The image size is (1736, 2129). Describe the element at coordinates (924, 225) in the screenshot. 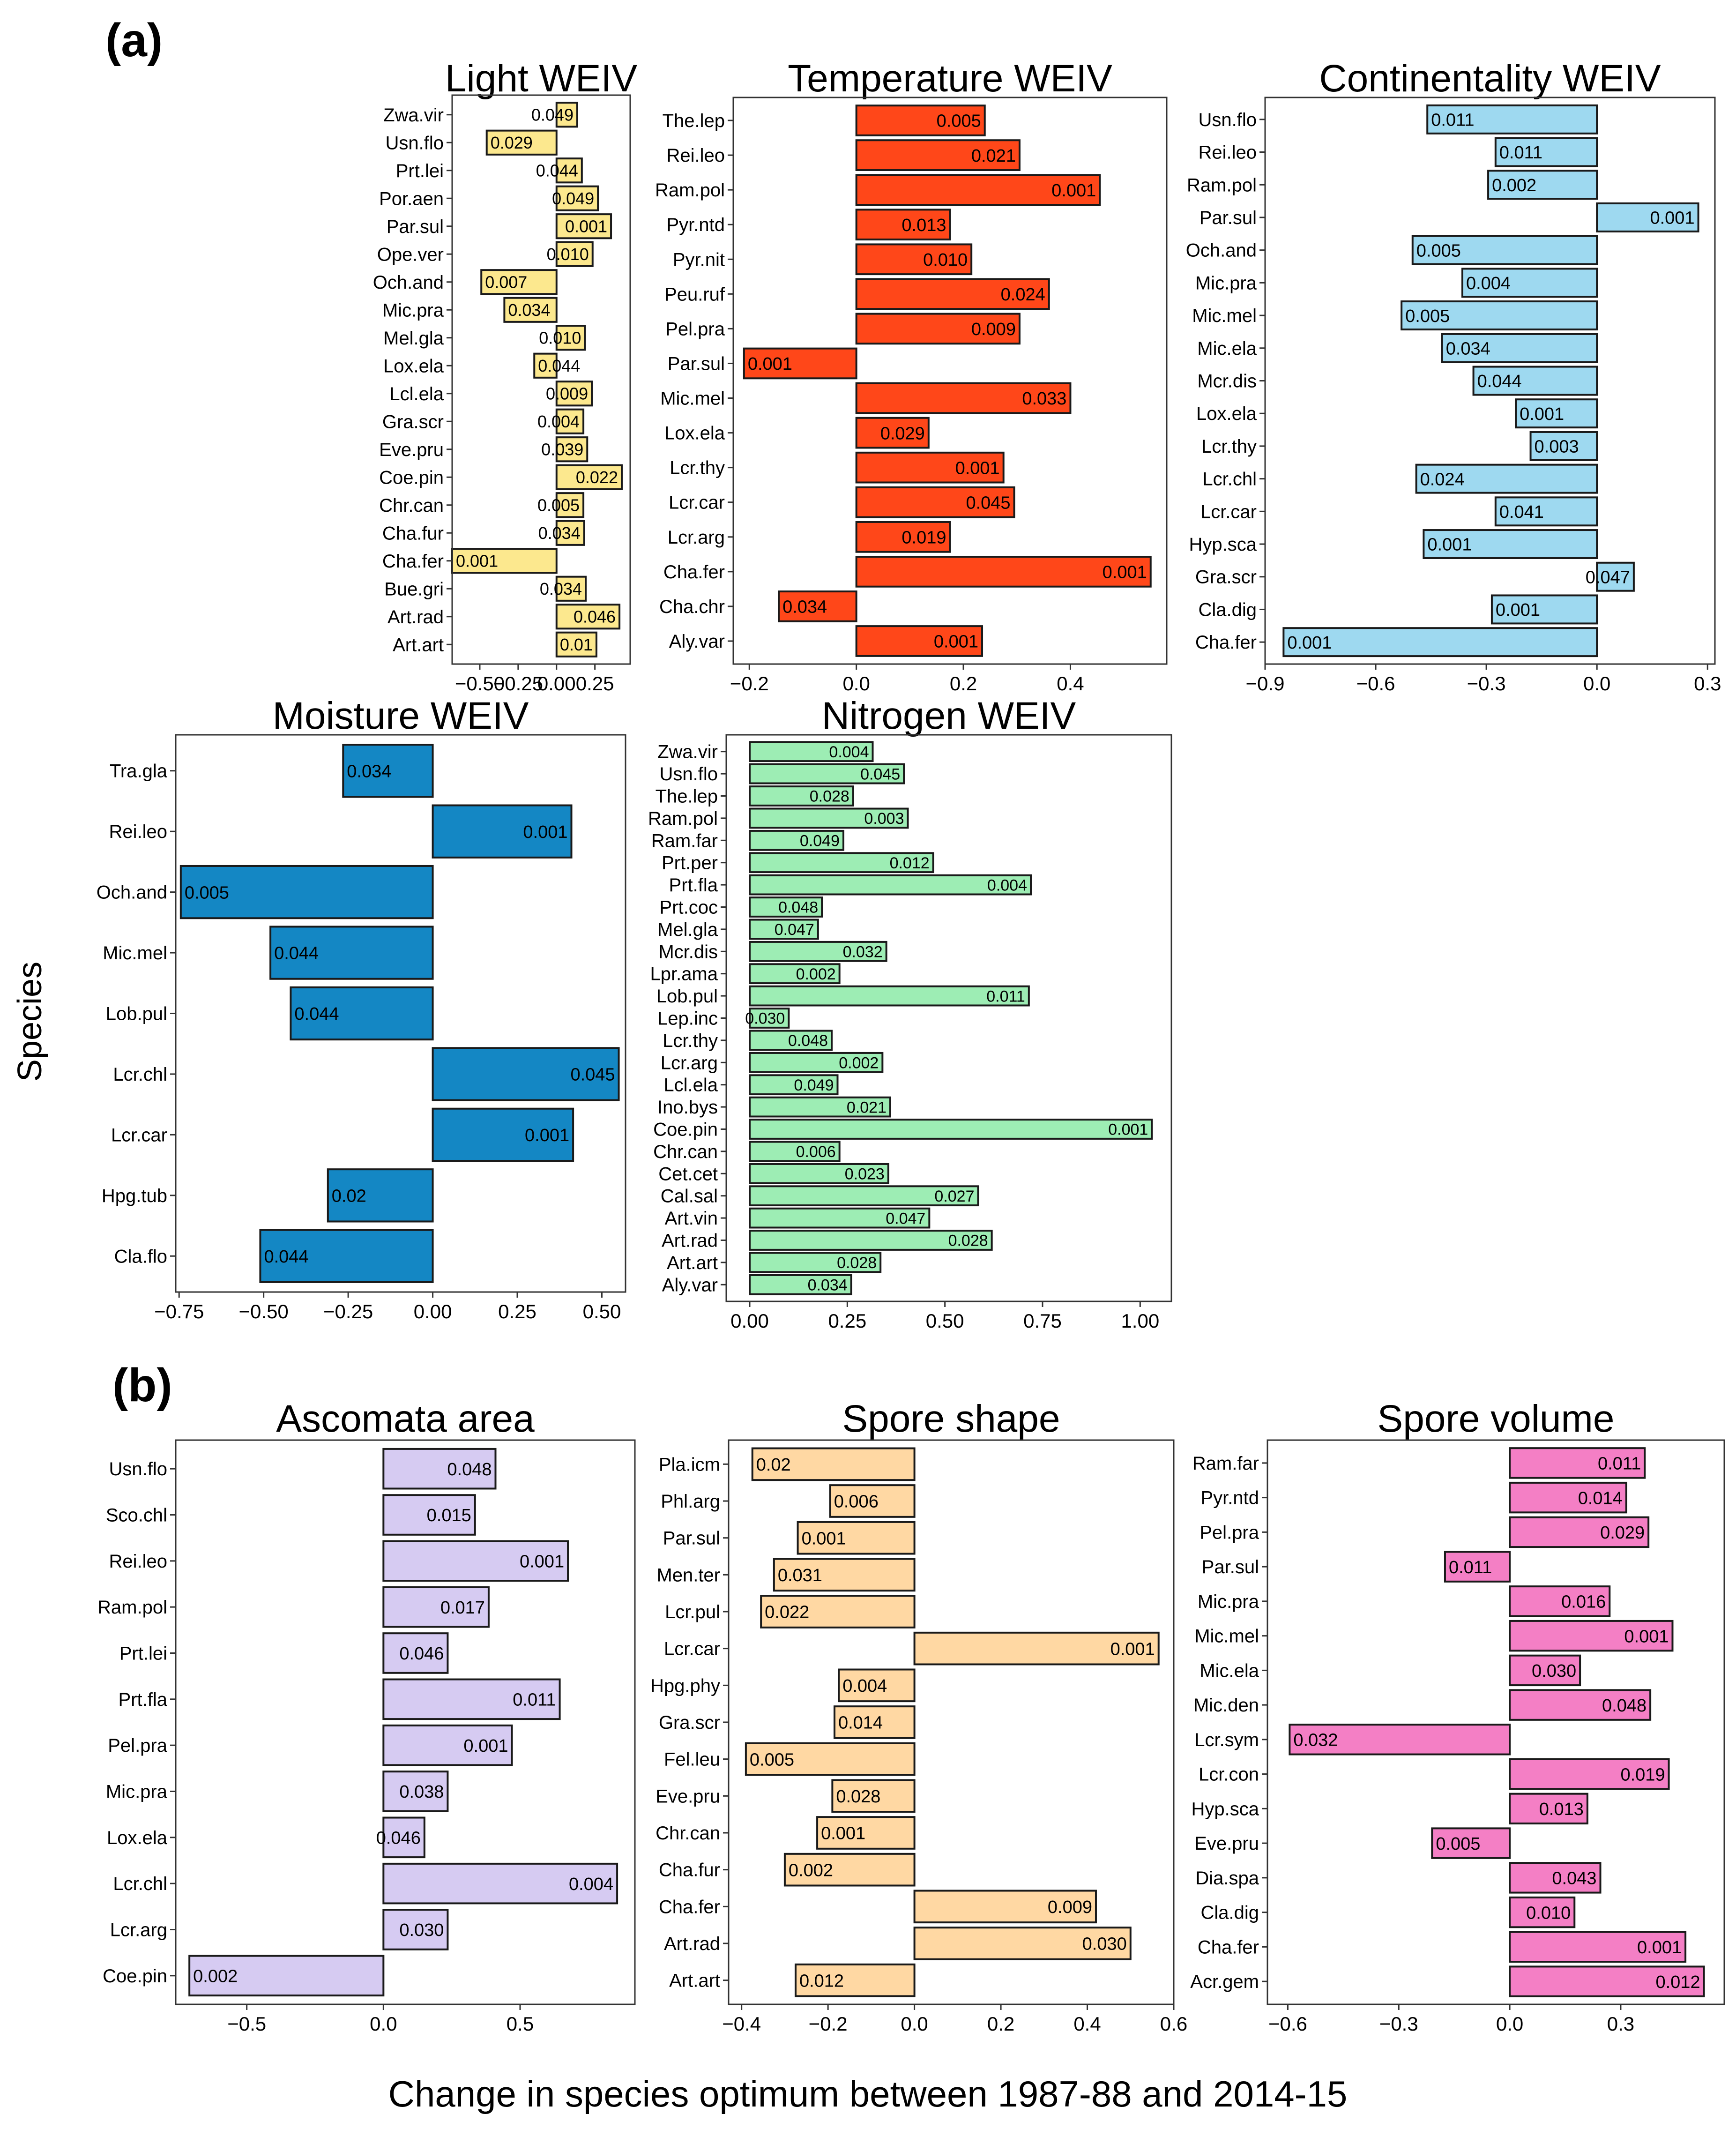

I see `bar-value-label: 0.013` at that location.